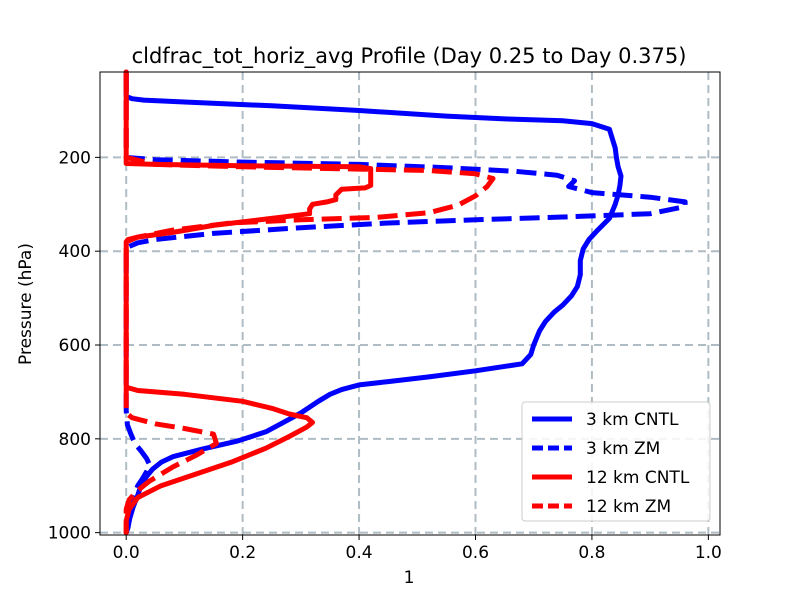 Image resolution: width=800 pixels, height=600 pixels. I want to click on legend-label: 12 km CNTL, so click(638, 478).